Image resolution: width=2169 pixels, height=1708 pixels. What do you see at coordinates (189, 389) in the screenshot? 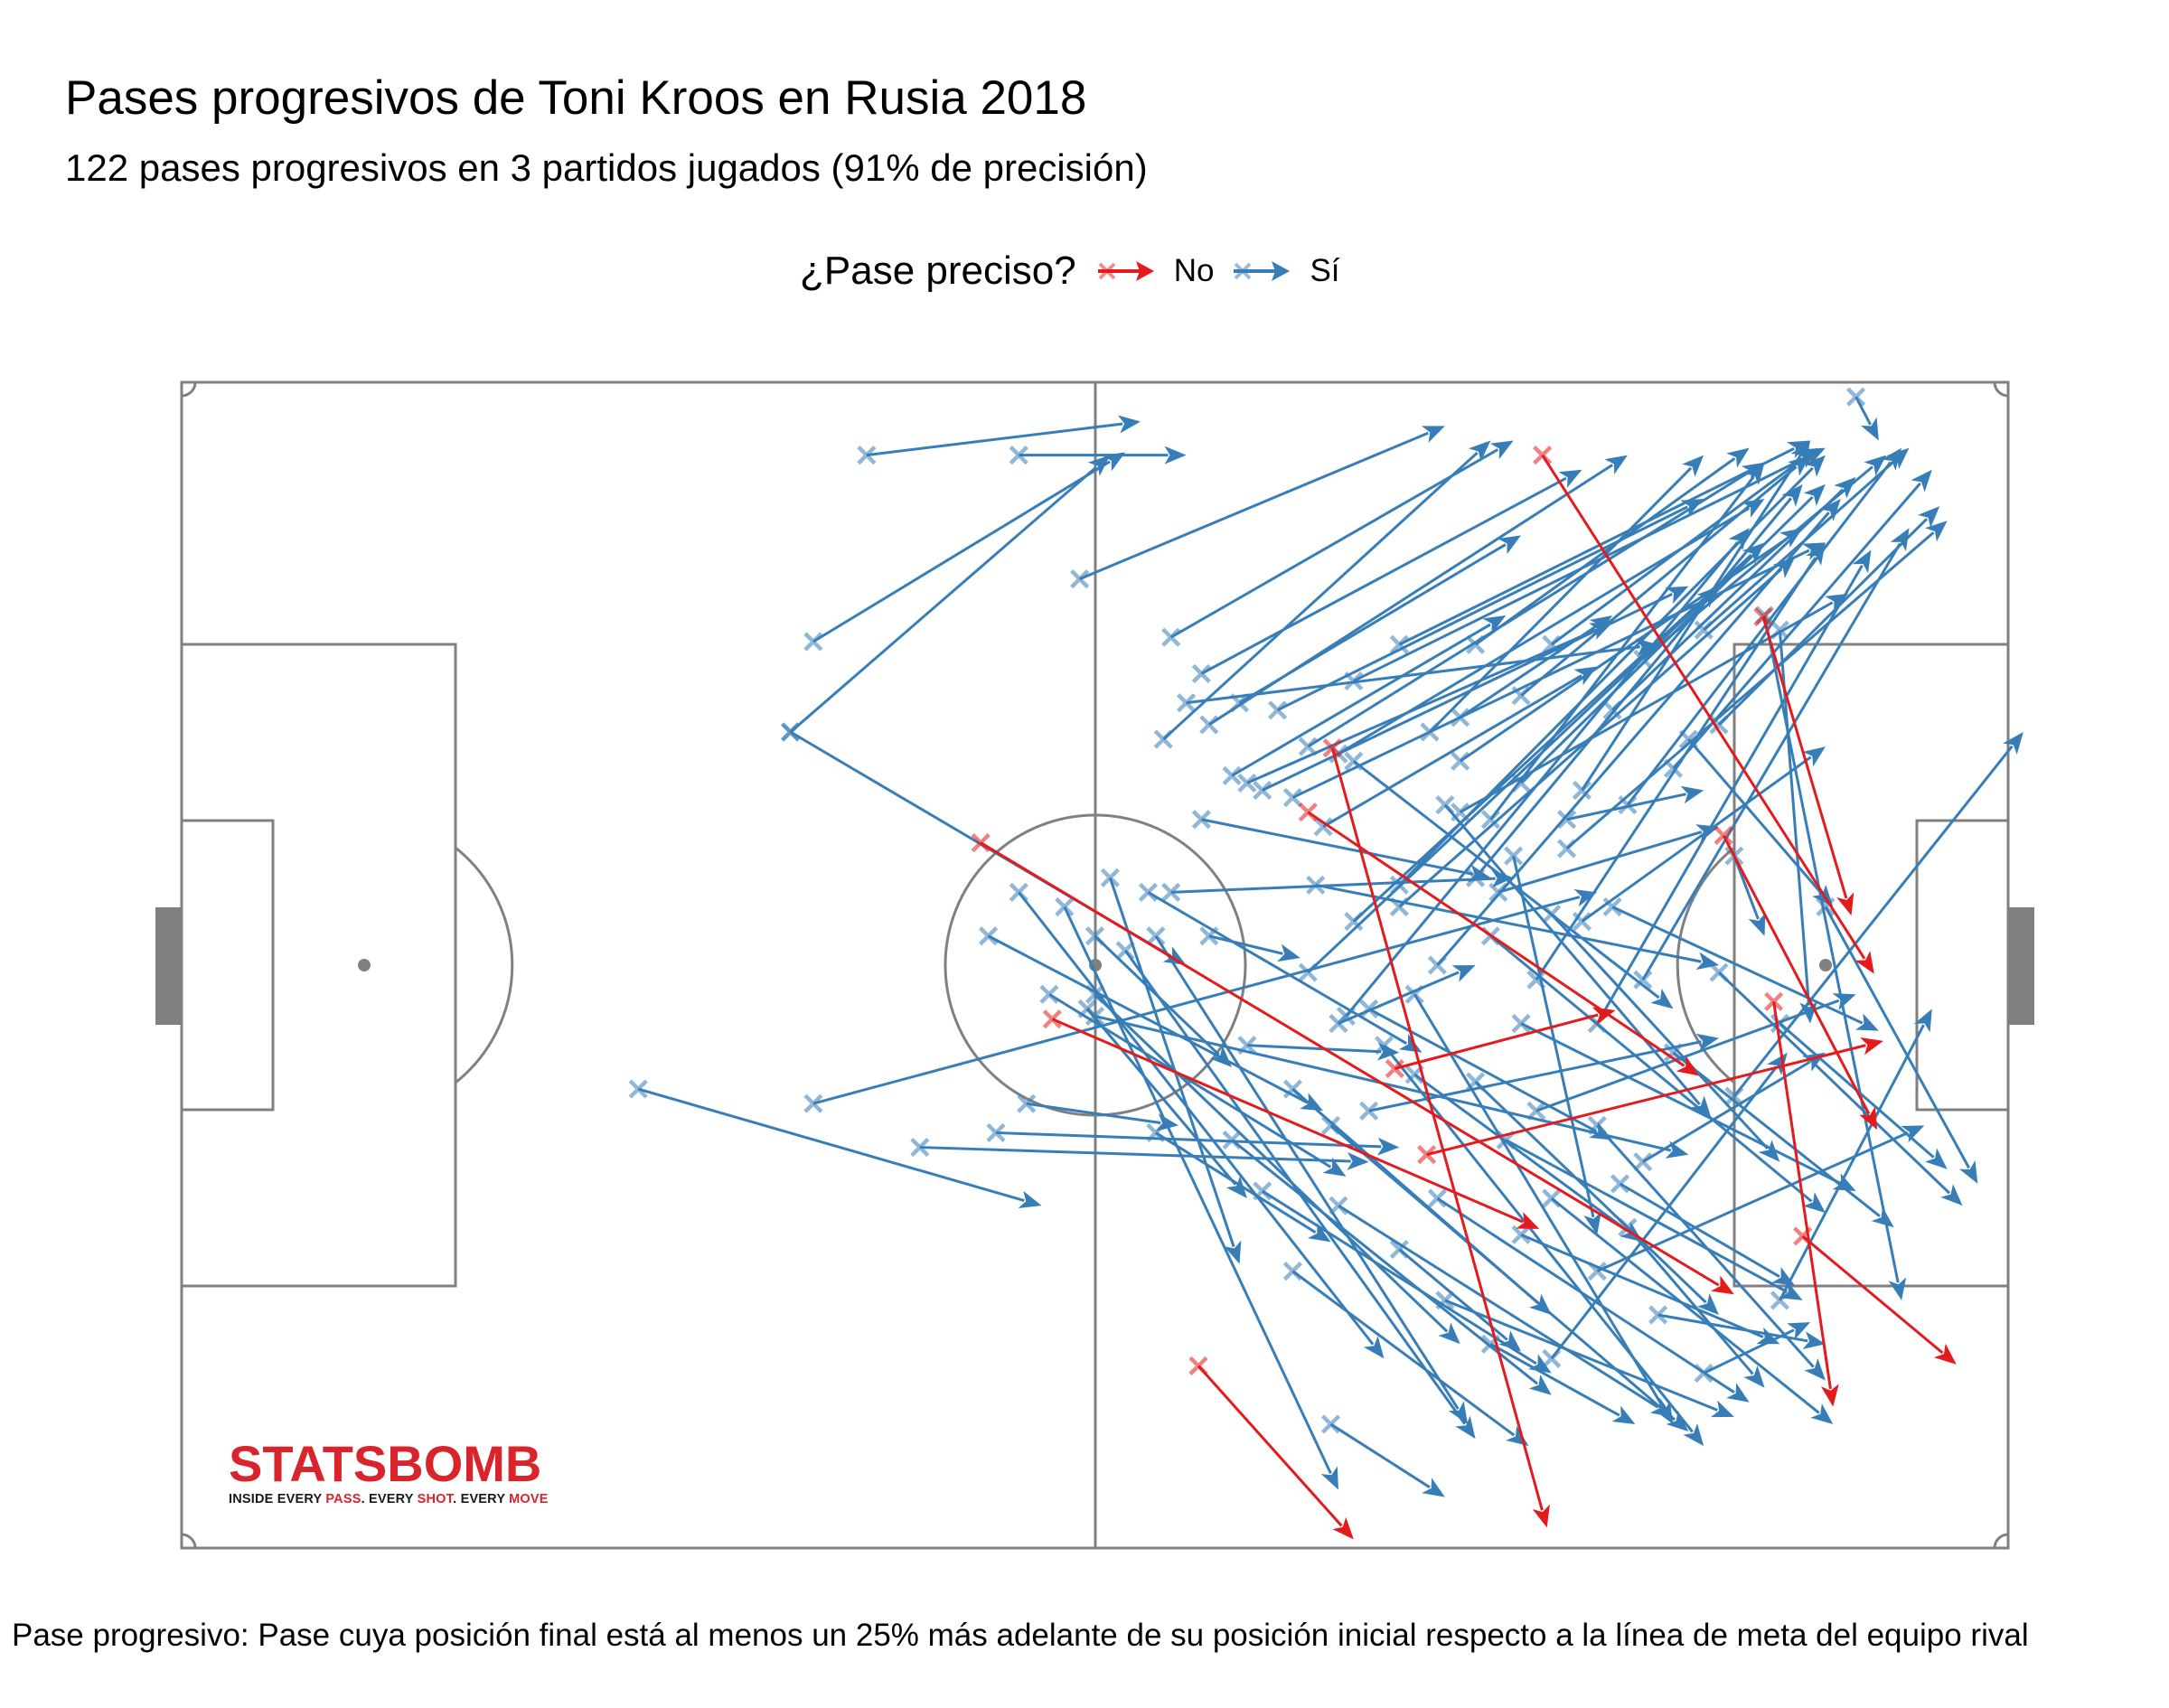
I see `corner-arc-tl` at bounding box center [189, 389].